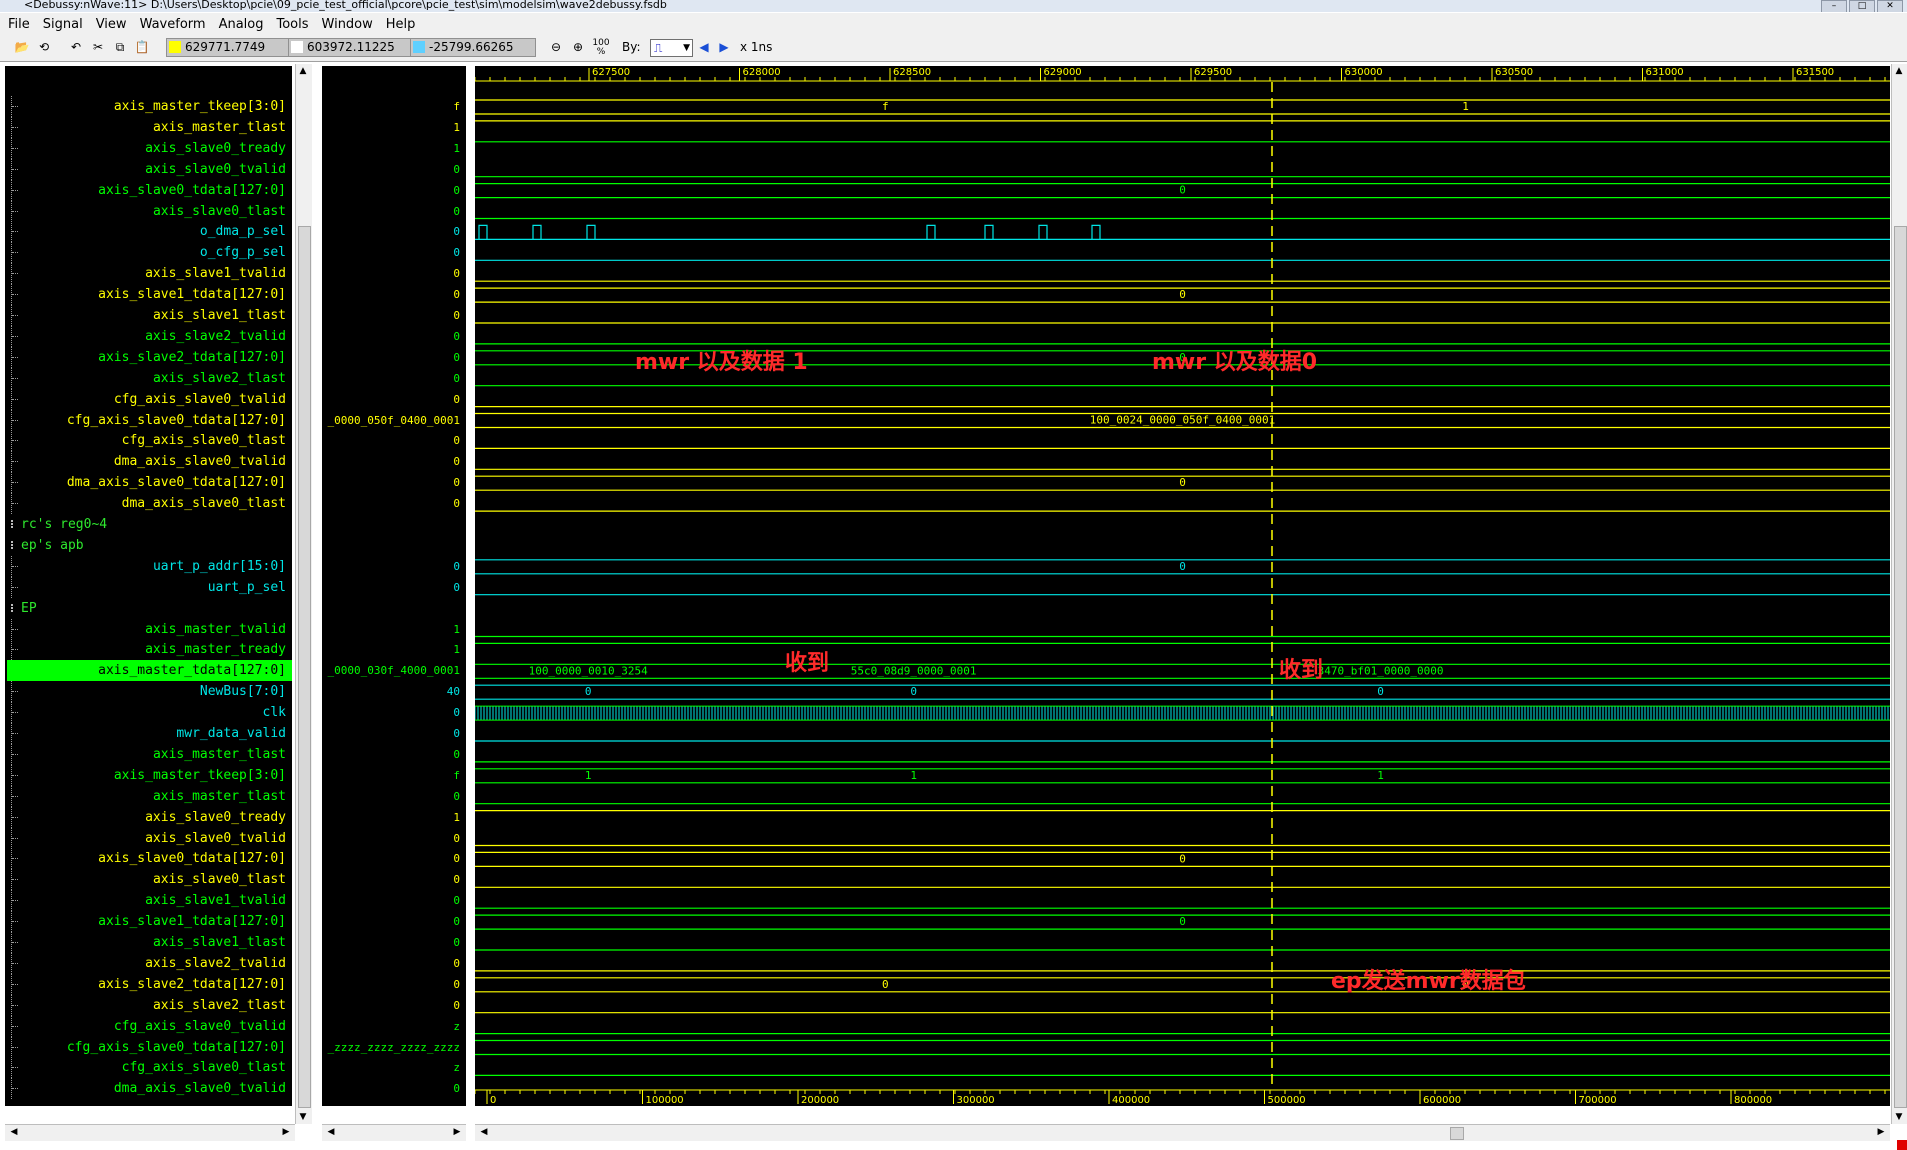 The width and height of the screenshot is (1907, 1150). Describe the element at coordinates (1182, 1132) in the screenshot. I see `wave-panel-hscrollbar: ◀ ▶` at that location.